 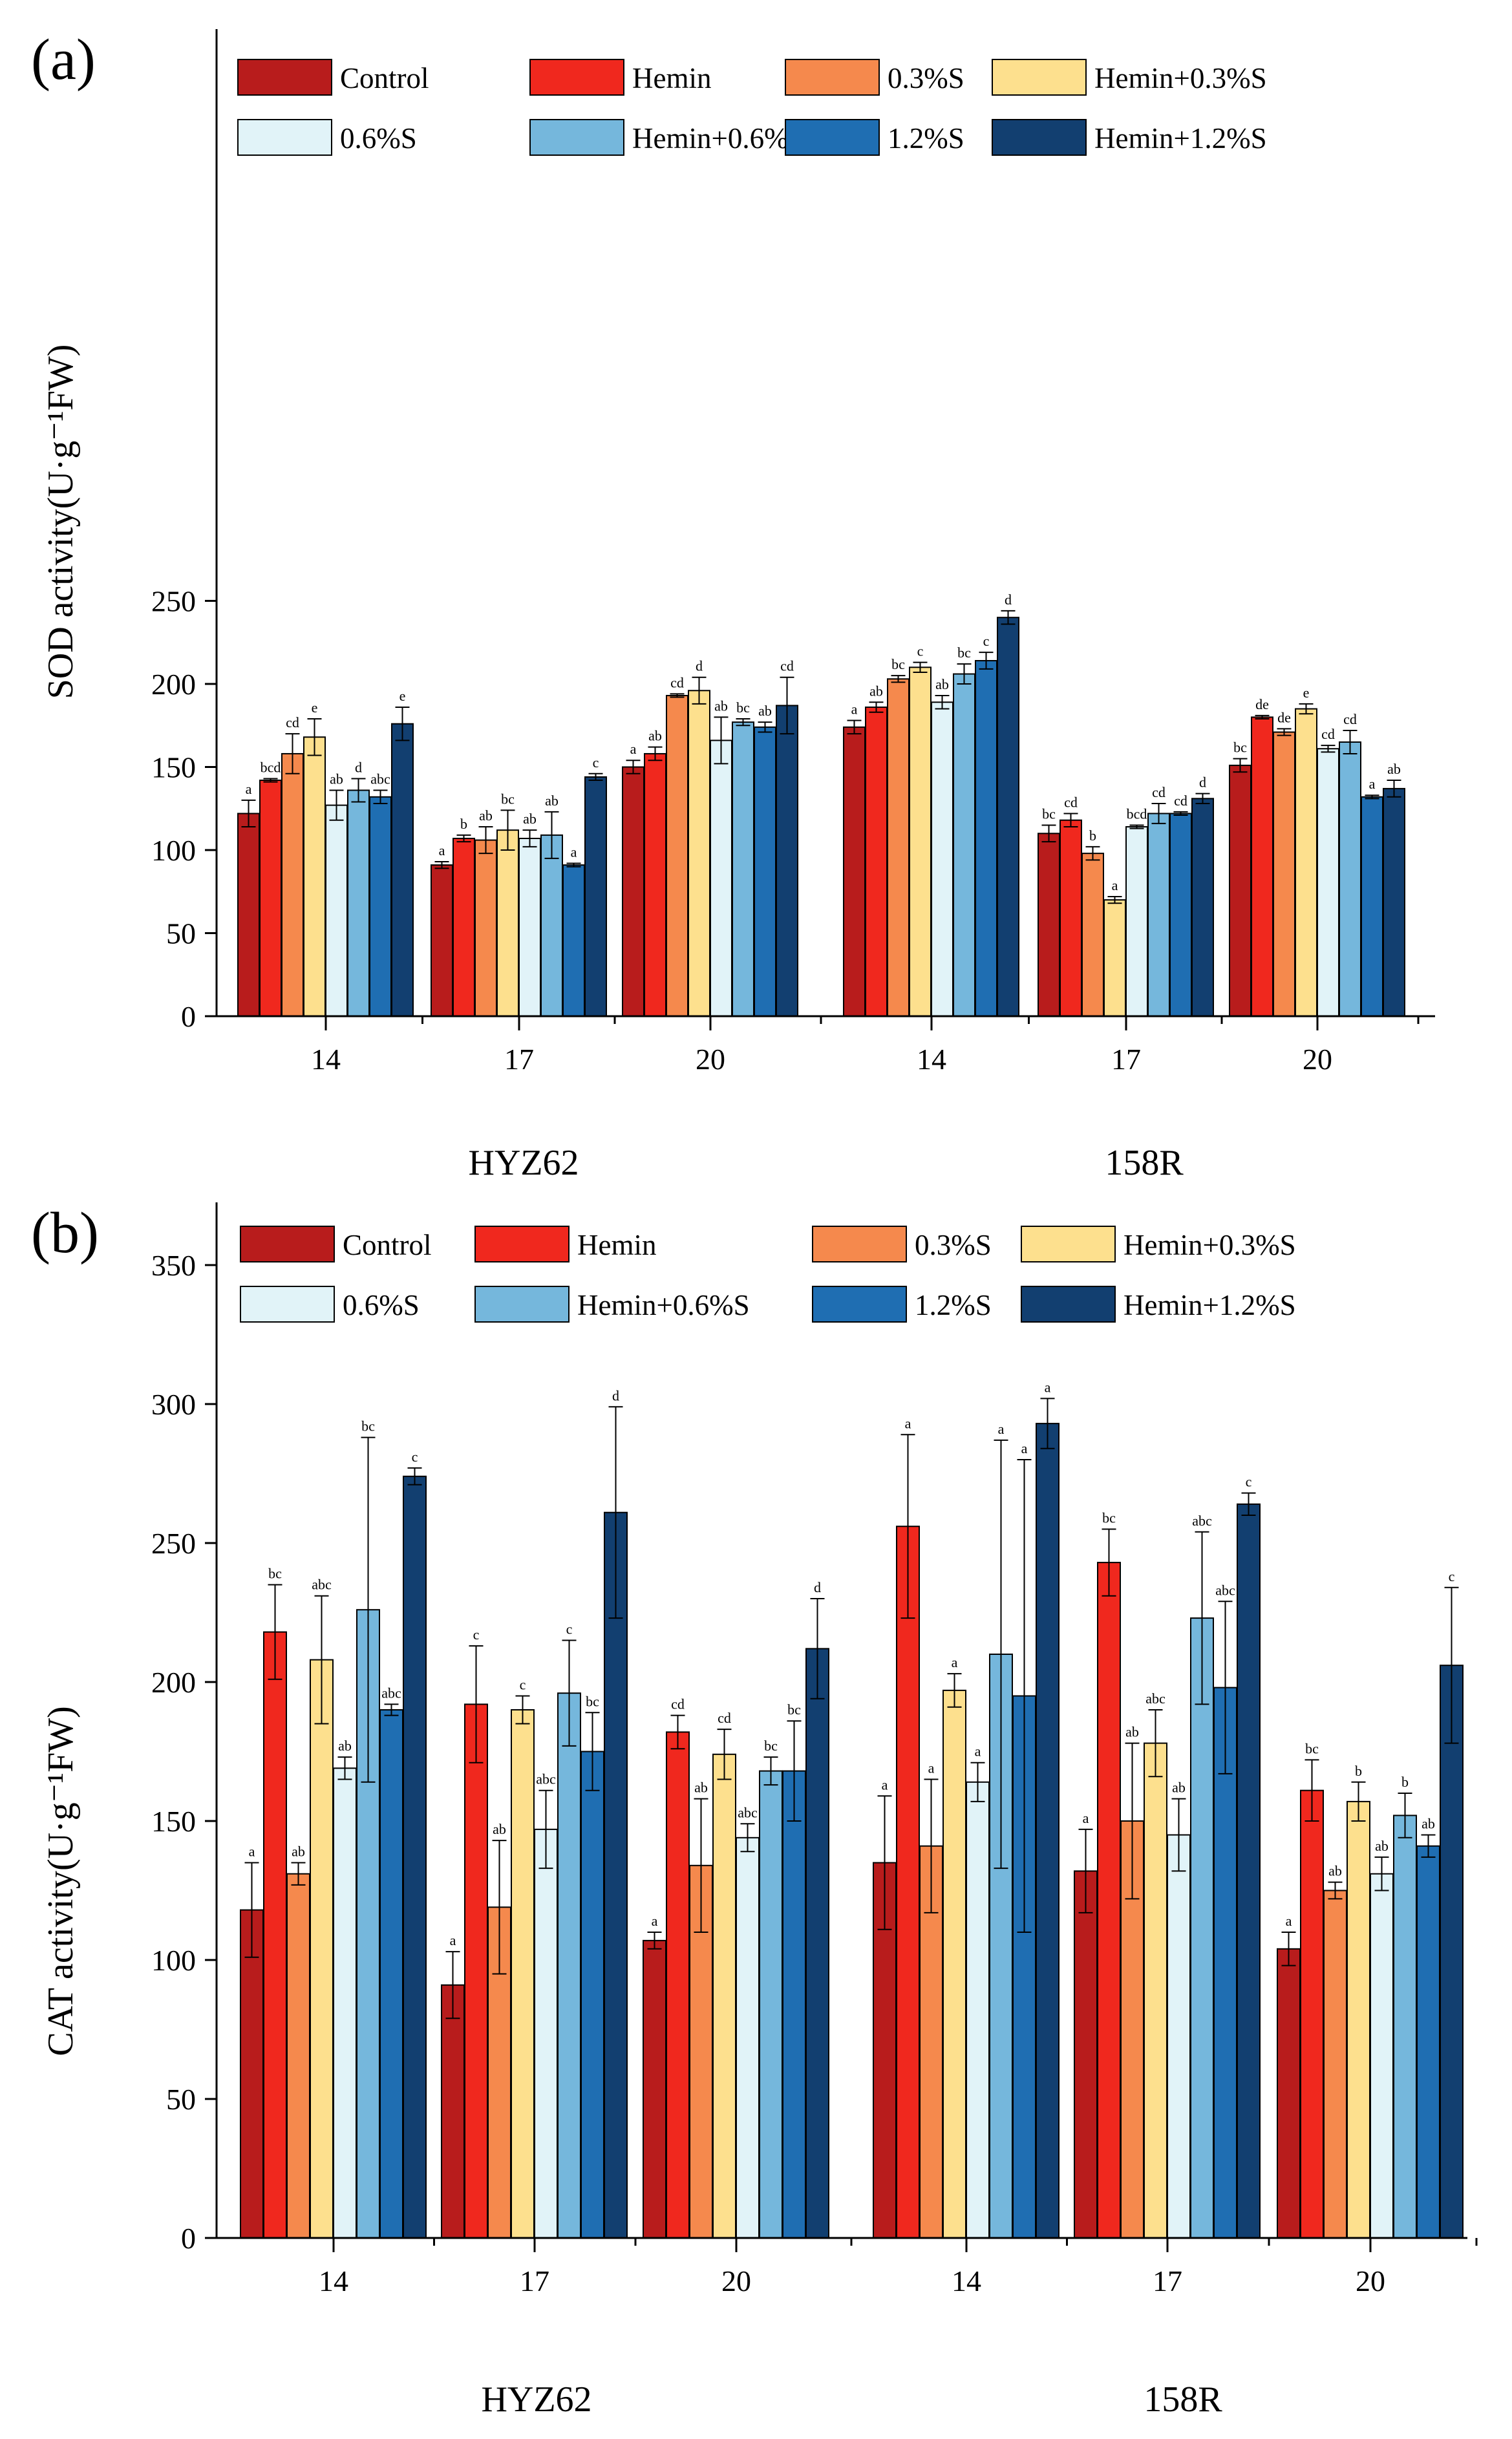 What do you see at coordinates (986, 641) in the screenshot?
I see `panel-a-sig-letter-1-2-s-4: c` at bounding box center [986, 641].